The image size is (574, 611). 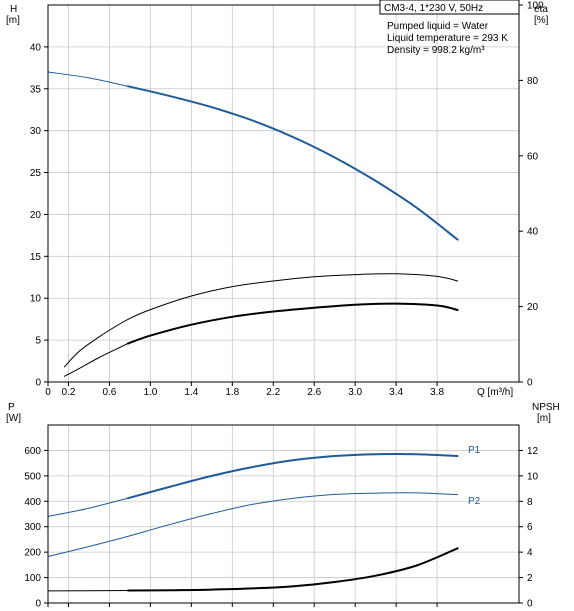 I want to click on x-tick-label: 3.8, so click(x=437, y=392).